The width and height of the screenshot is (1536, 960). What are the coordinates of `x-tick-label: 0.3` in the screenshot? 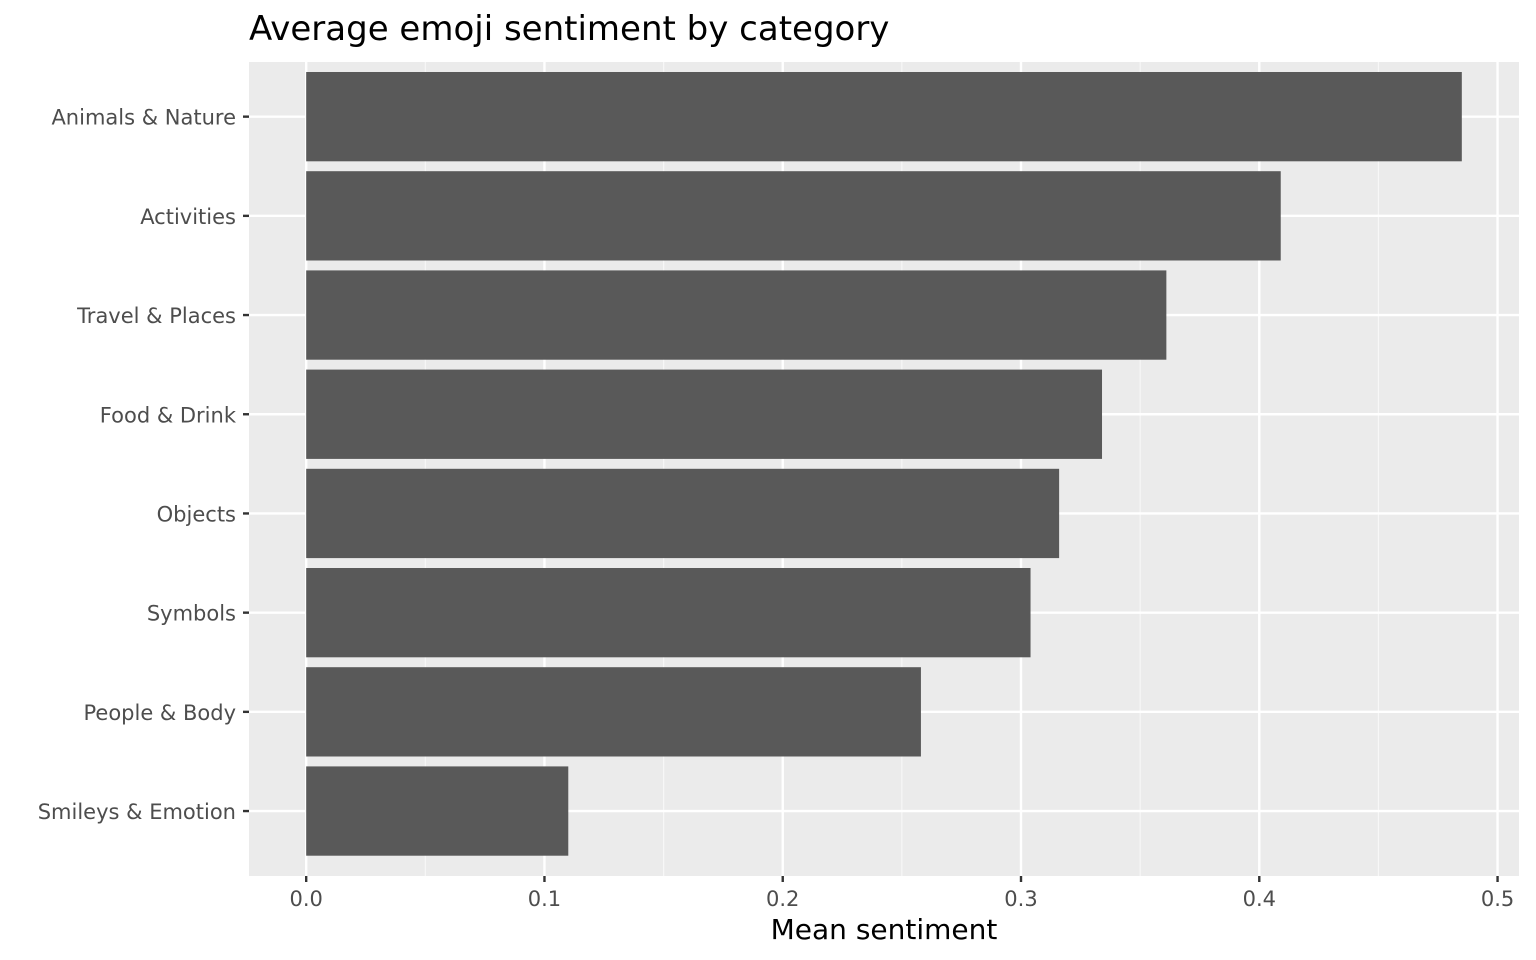 It's located at (1020, 899).